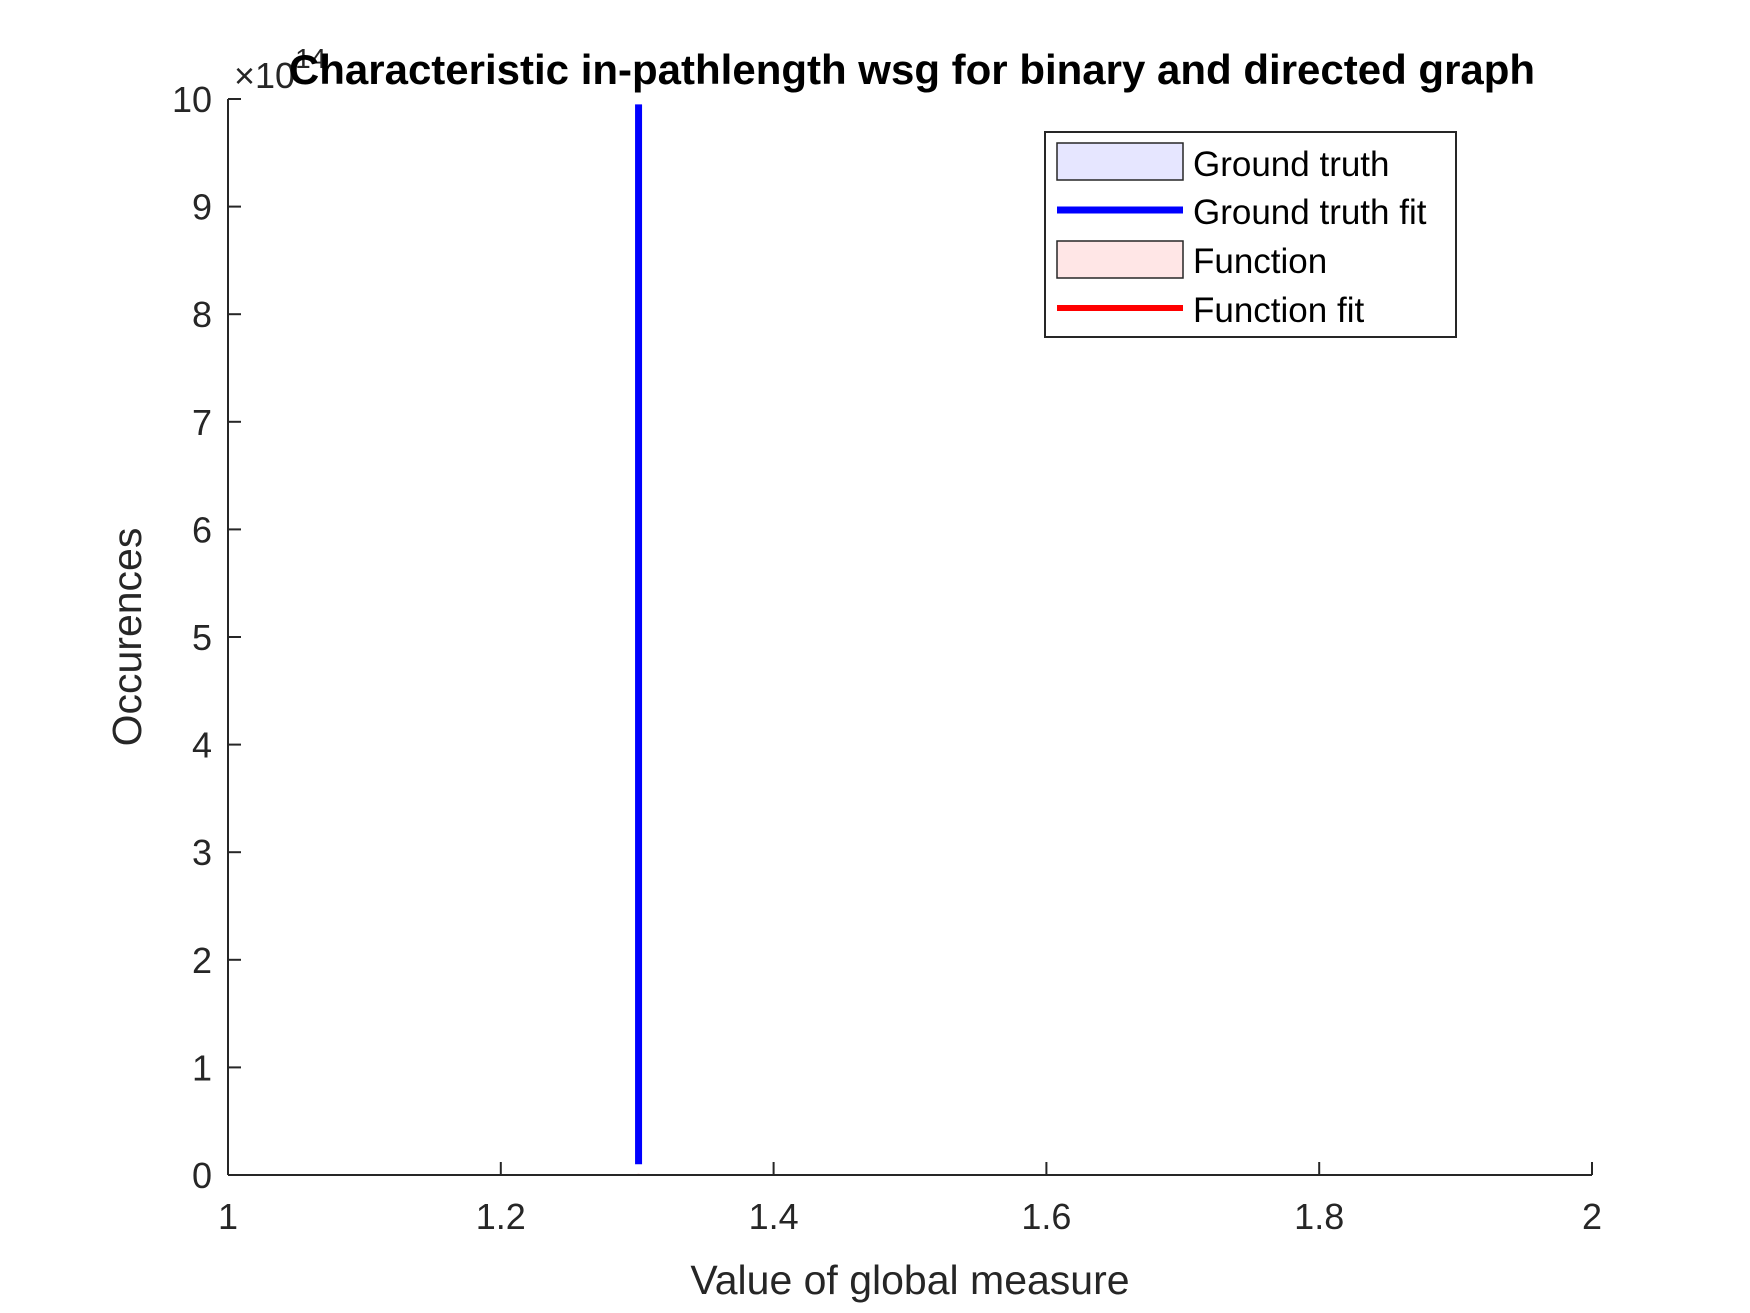 The image size is (1750, 1313). I want to click on legend-swatch-function, so click(1120, 259).